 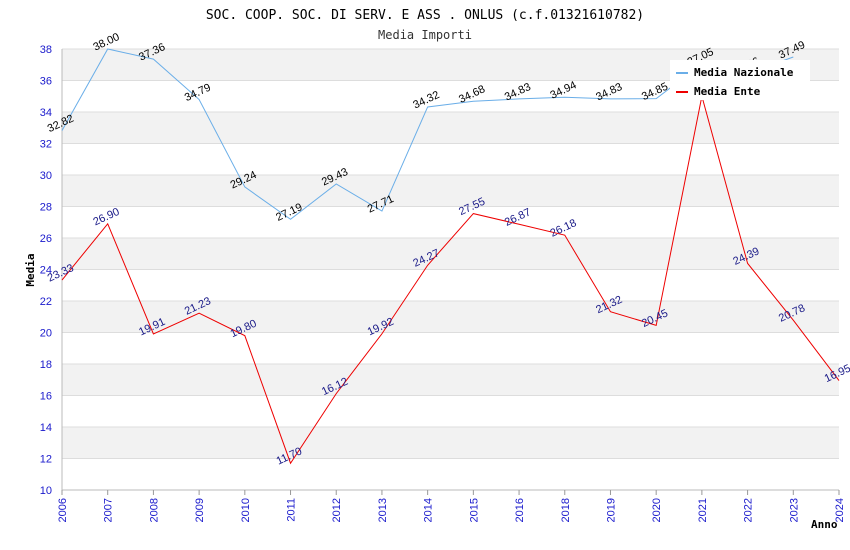 I want to click on y-tick-label: 22, so click(x=46, y=302).